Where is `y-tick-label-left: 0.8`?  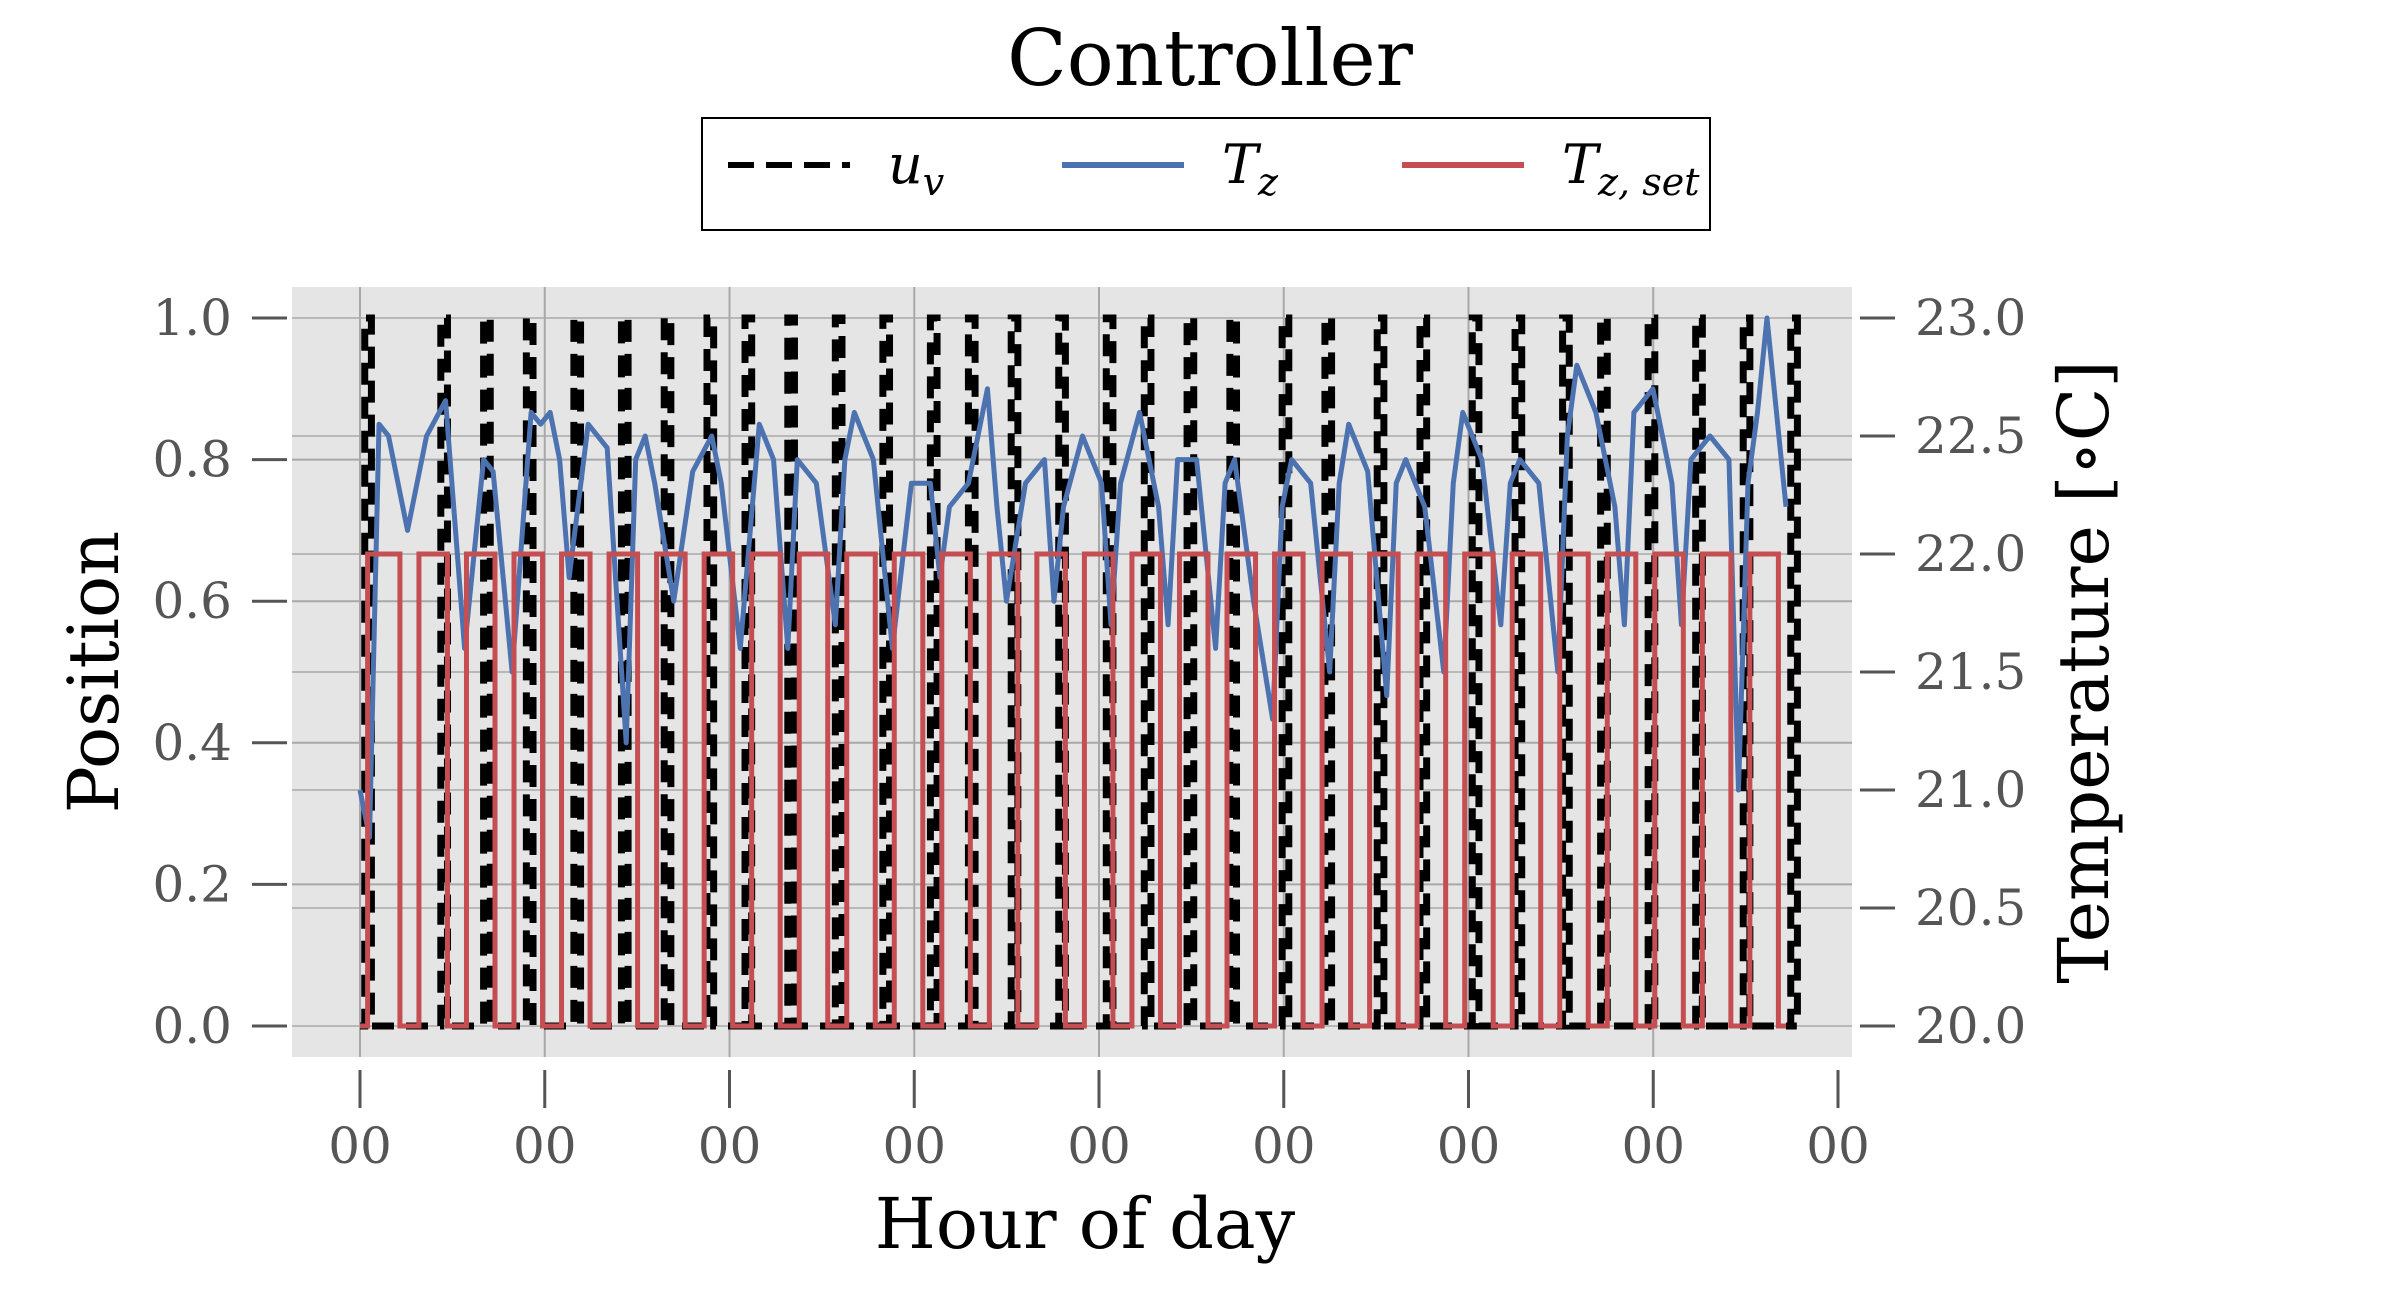 y-tick-label-left: 0.8 is located at coordinates (192, 460).